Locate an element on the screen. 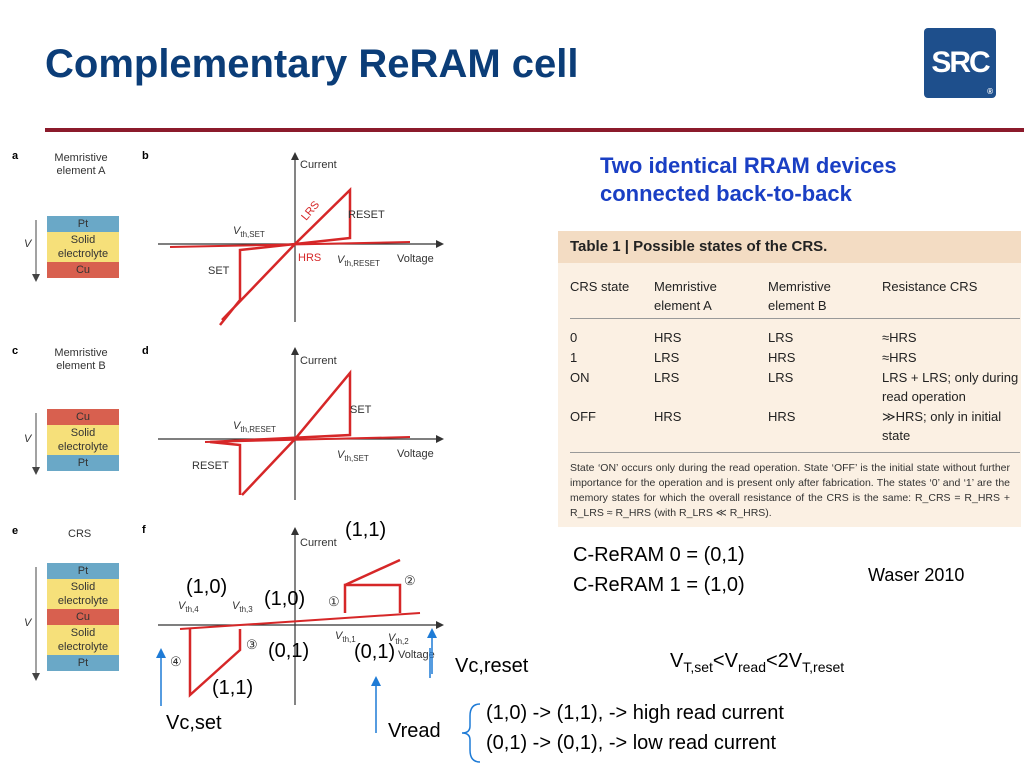 This screenshot has height=768, width=1024. panel-d-voltage: Voltage is located at coordinates (415, 454).